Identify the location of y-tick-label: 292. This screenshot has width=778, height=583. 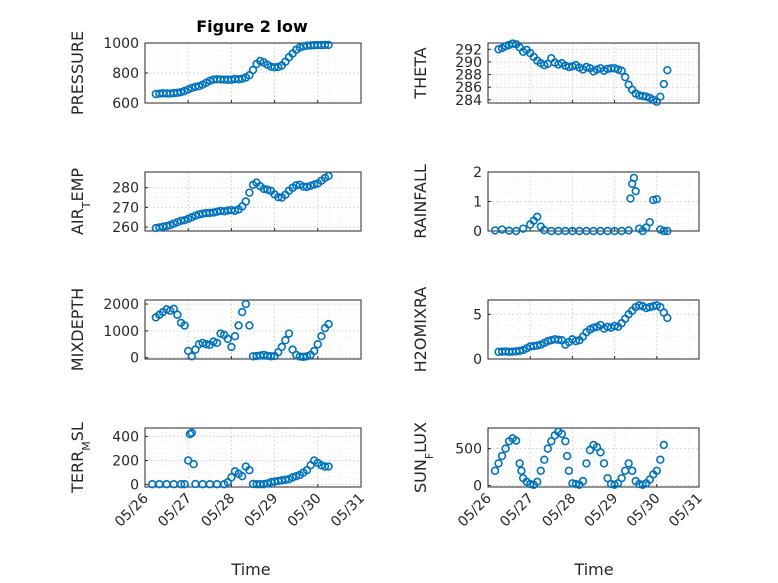
(468, 50).